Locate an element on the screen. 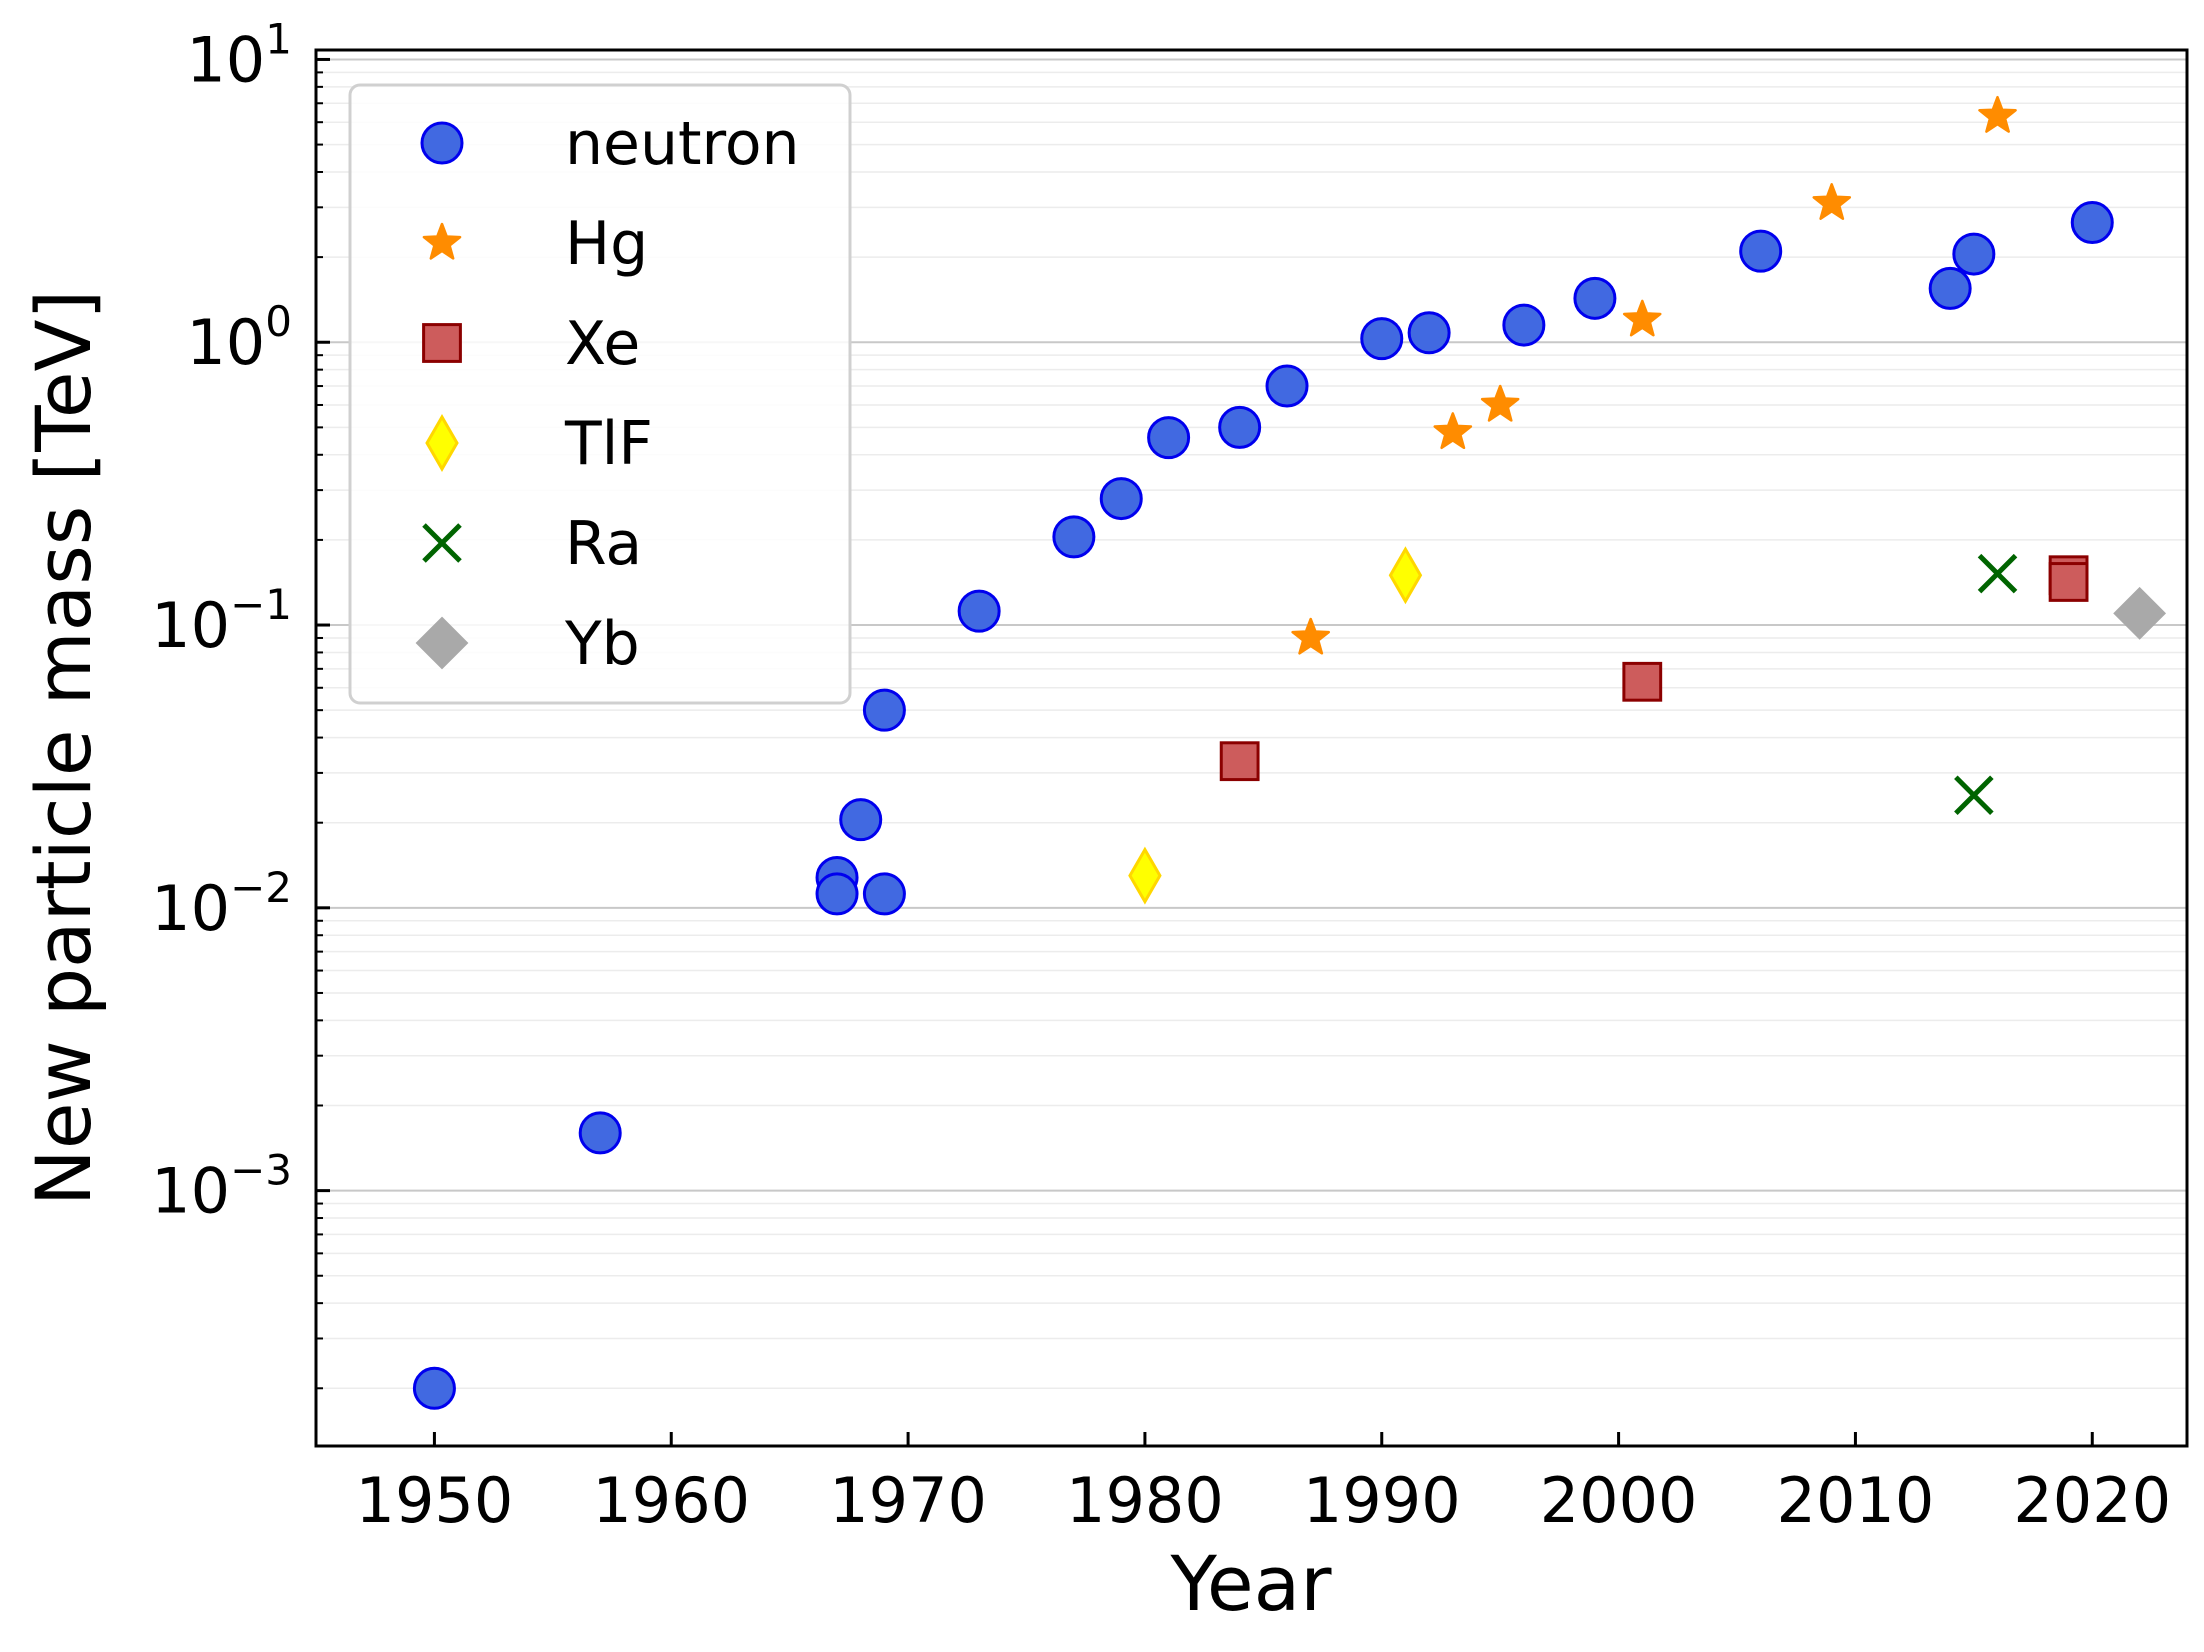  legend-marker-yb is located at coordinates (442, 643).